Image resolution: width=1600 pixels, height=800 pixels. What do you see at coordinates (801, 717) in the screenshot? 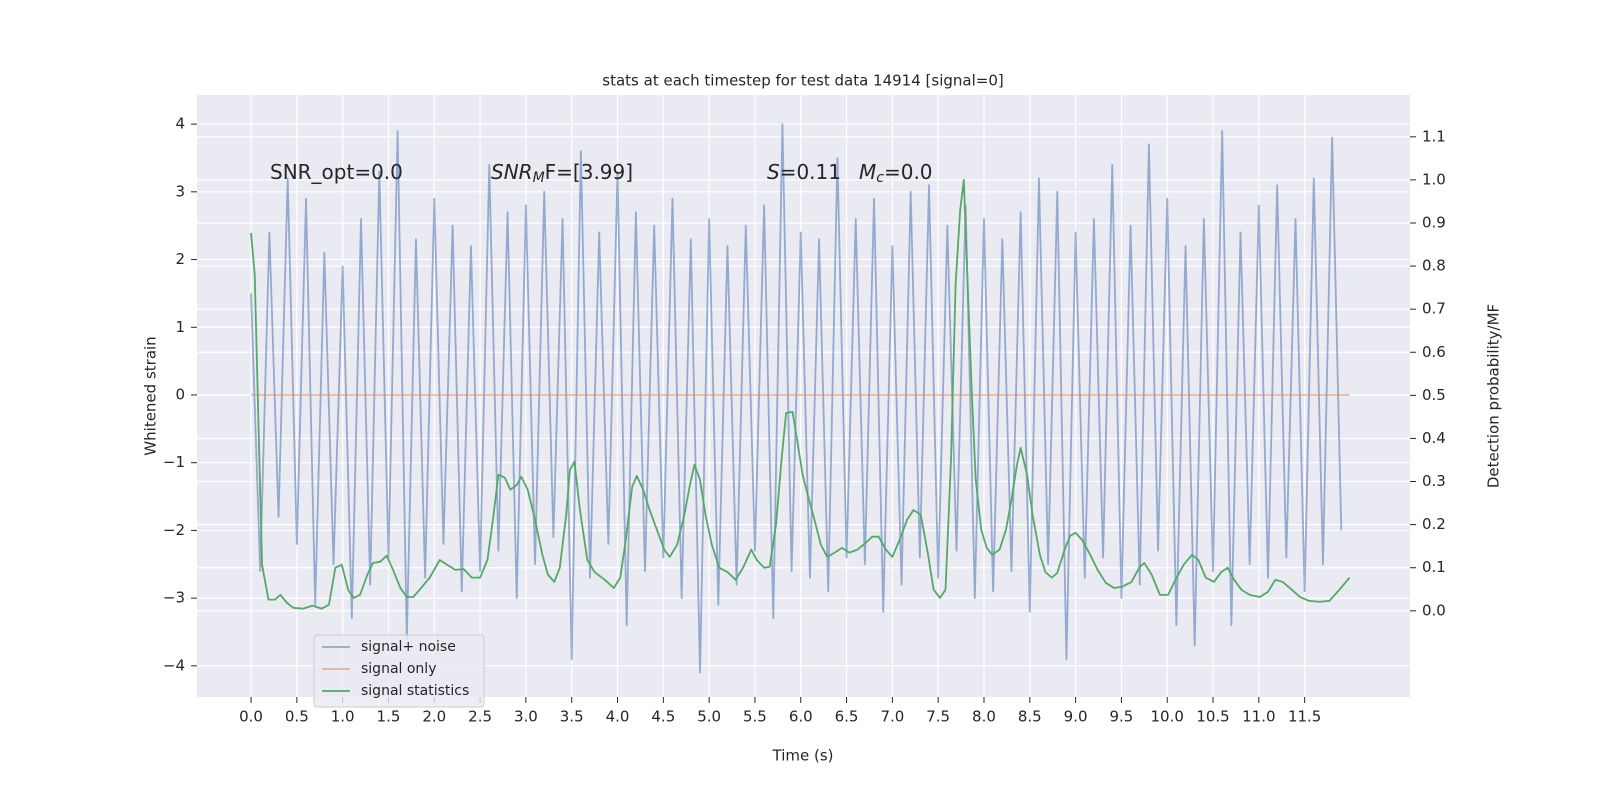
I see `x-tick-label: 6.0` at bounding box center [801, 717].